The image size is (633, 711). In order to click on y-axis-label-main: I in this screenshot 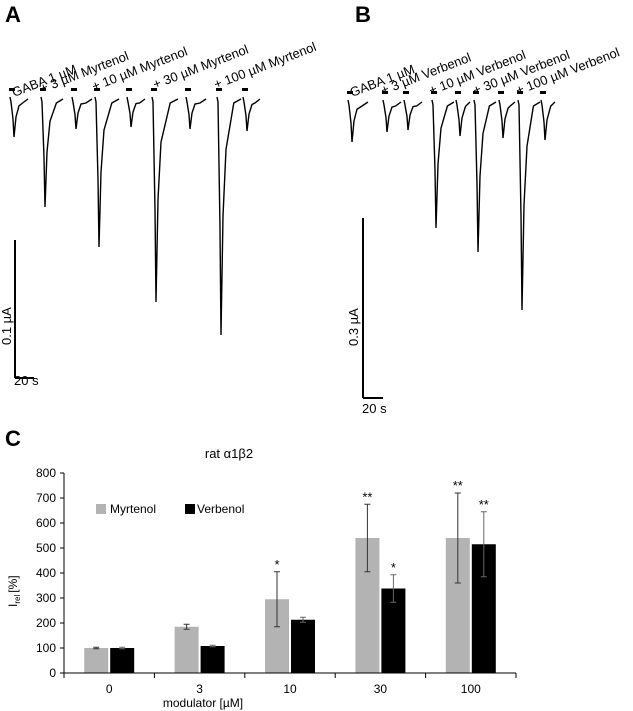, I will do `click(13, 605)`.